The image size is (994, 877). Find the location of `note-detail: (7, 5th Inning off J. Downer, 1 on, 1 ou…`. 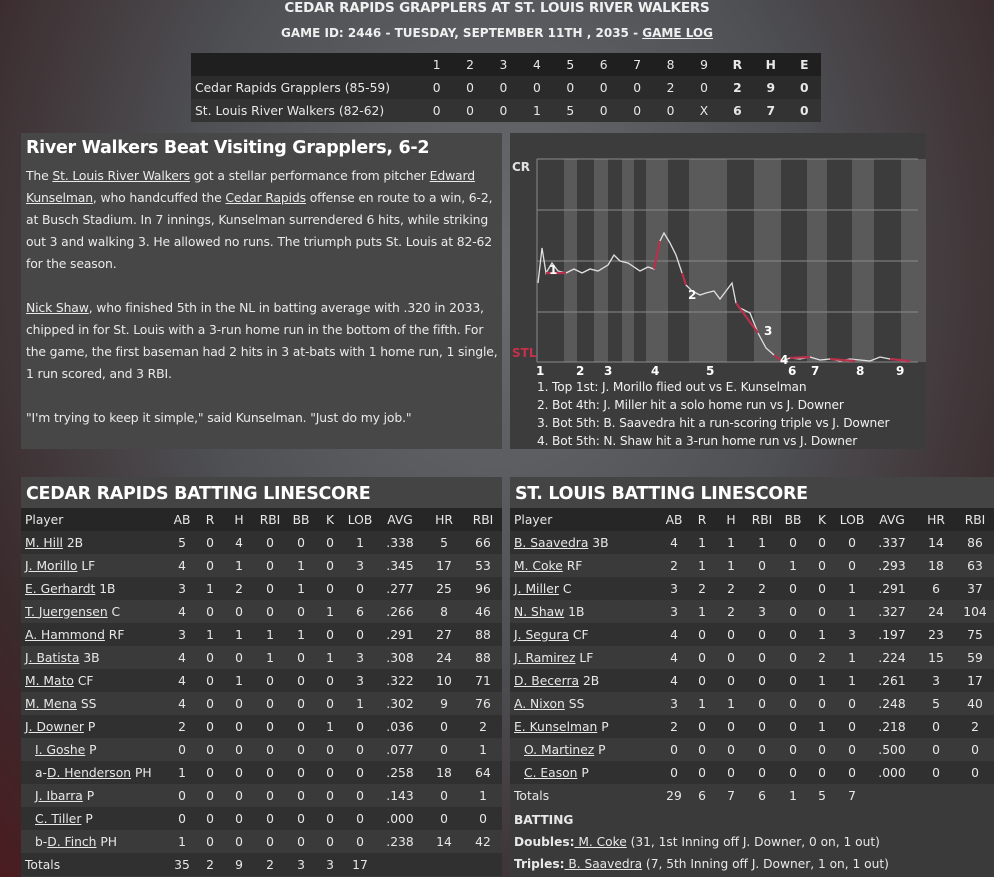

note-detail: (7, 5th Inning off J. Downer, 1 on, 1 ou… is located at coordinates (765, 864).